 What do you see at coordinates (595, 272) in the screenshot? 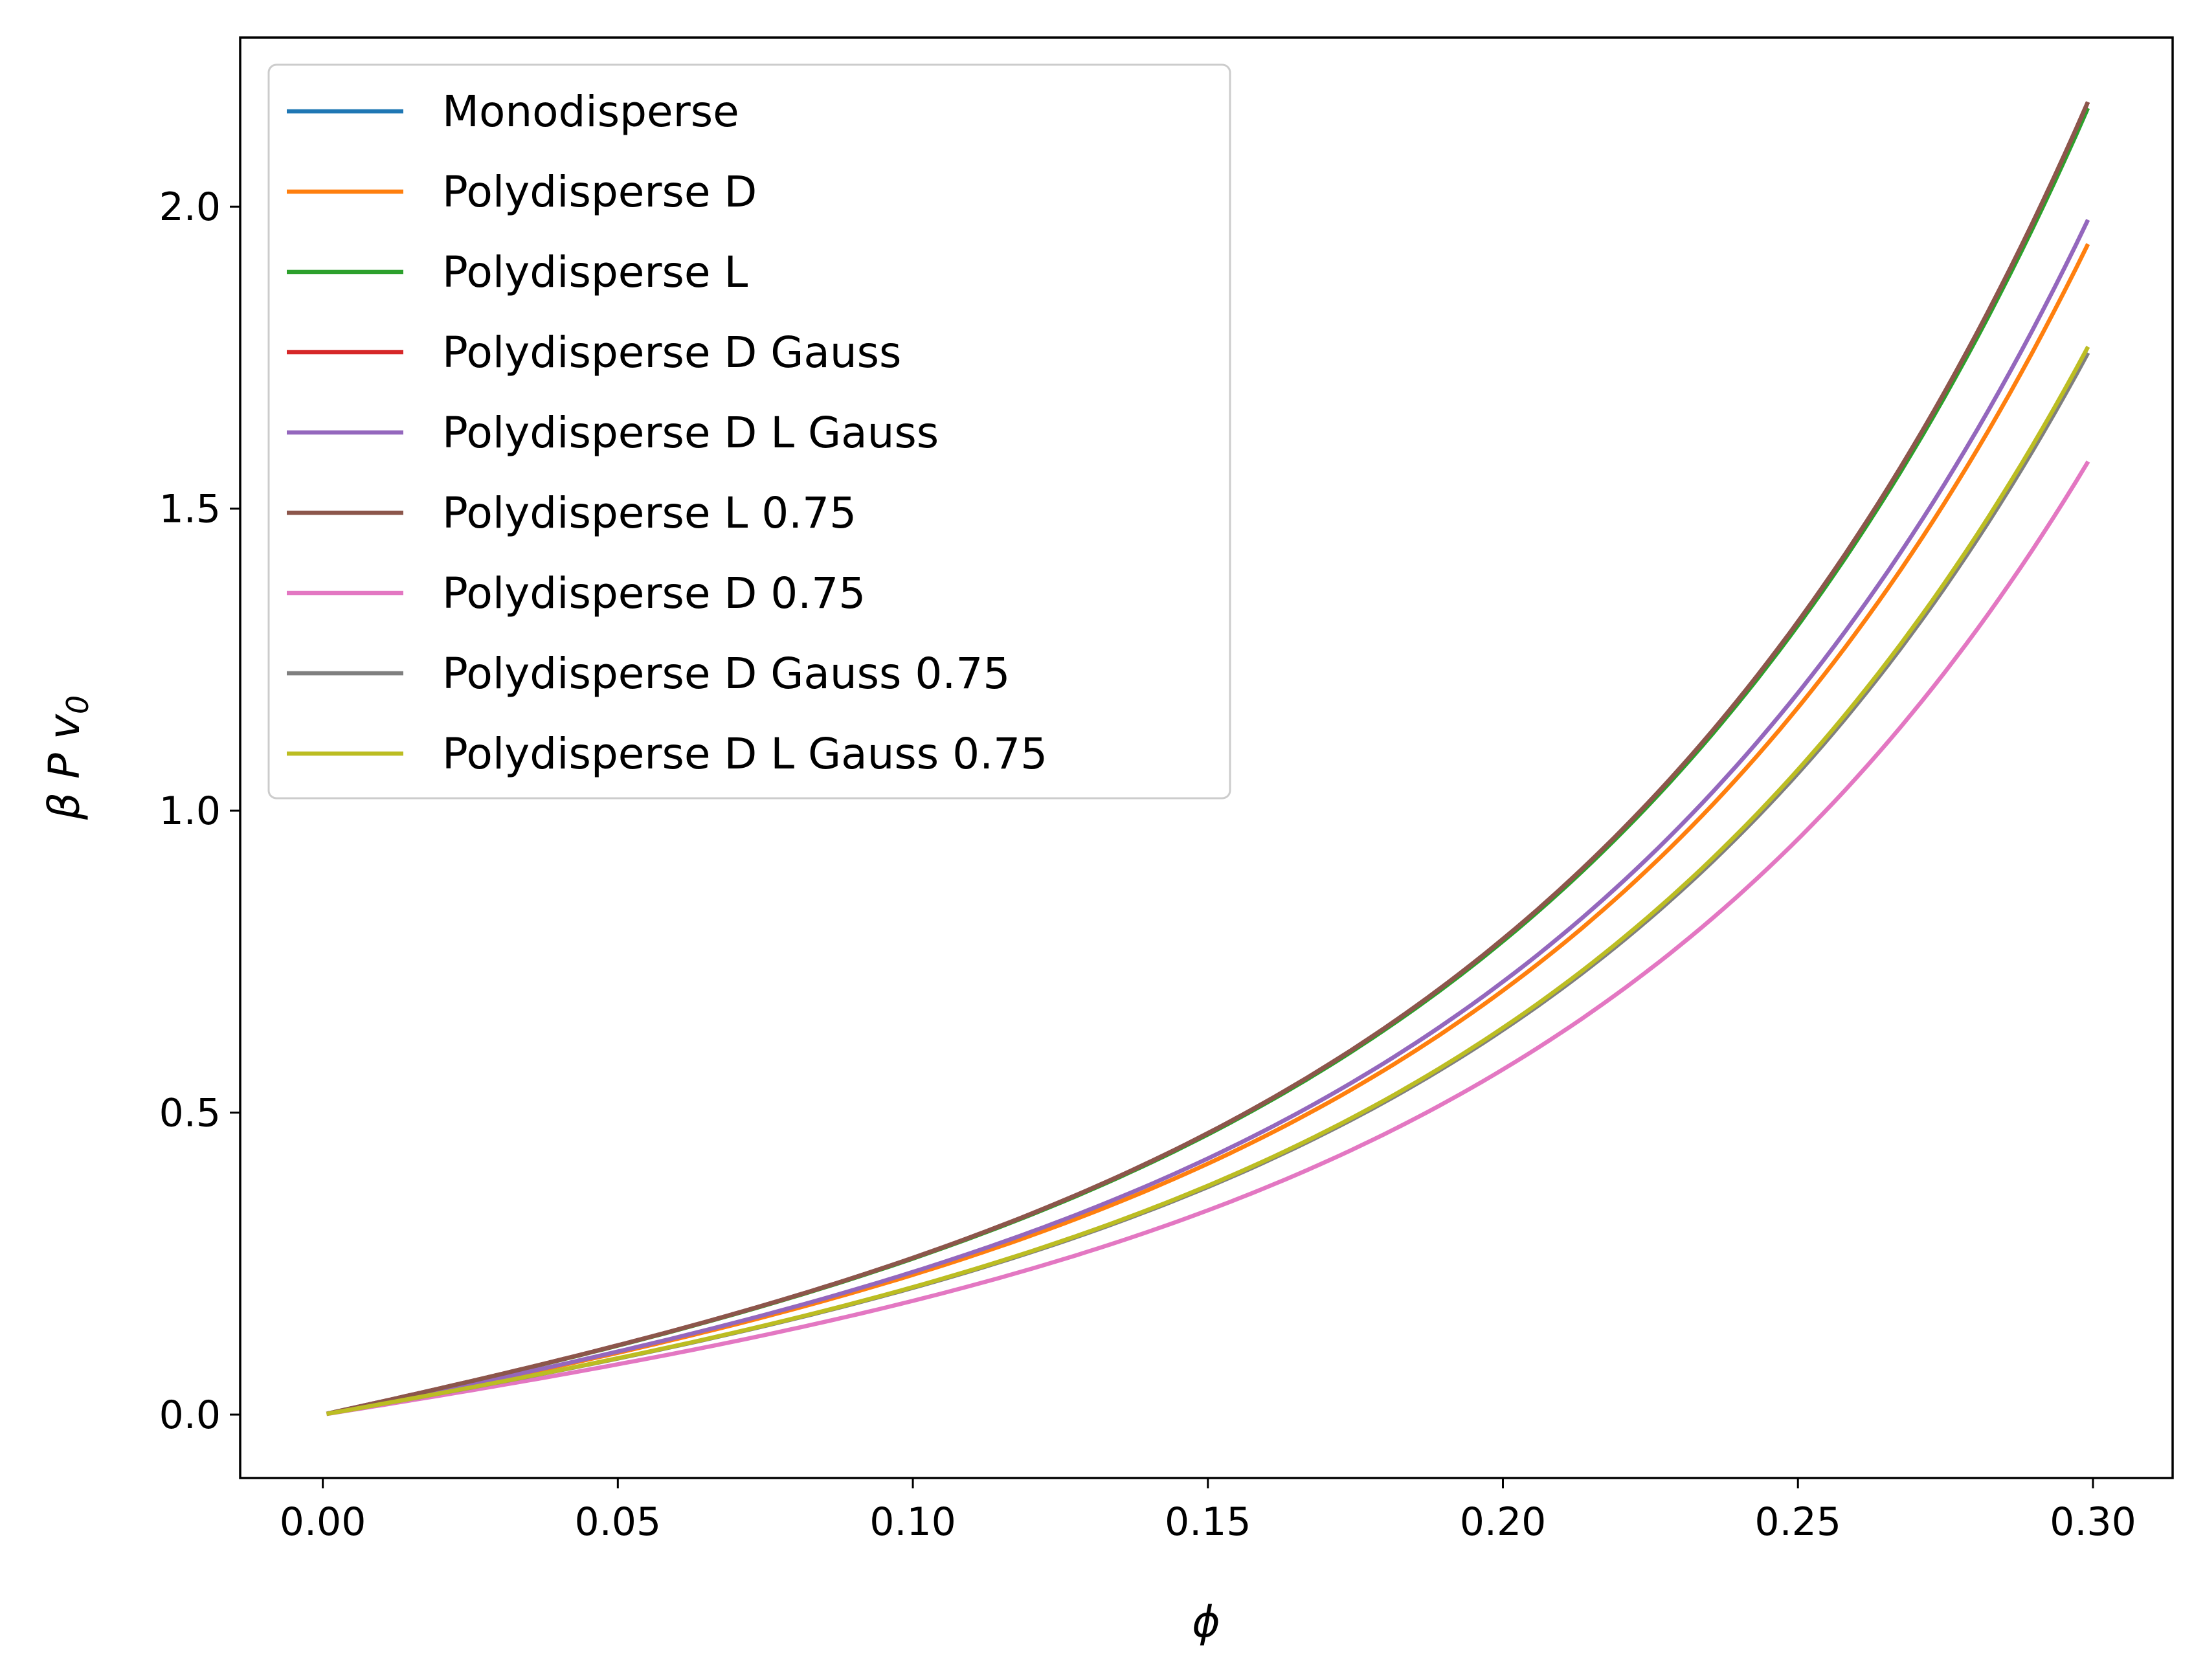
I see `legend-label: Polydisperse L` at bounding box center [595, 272].